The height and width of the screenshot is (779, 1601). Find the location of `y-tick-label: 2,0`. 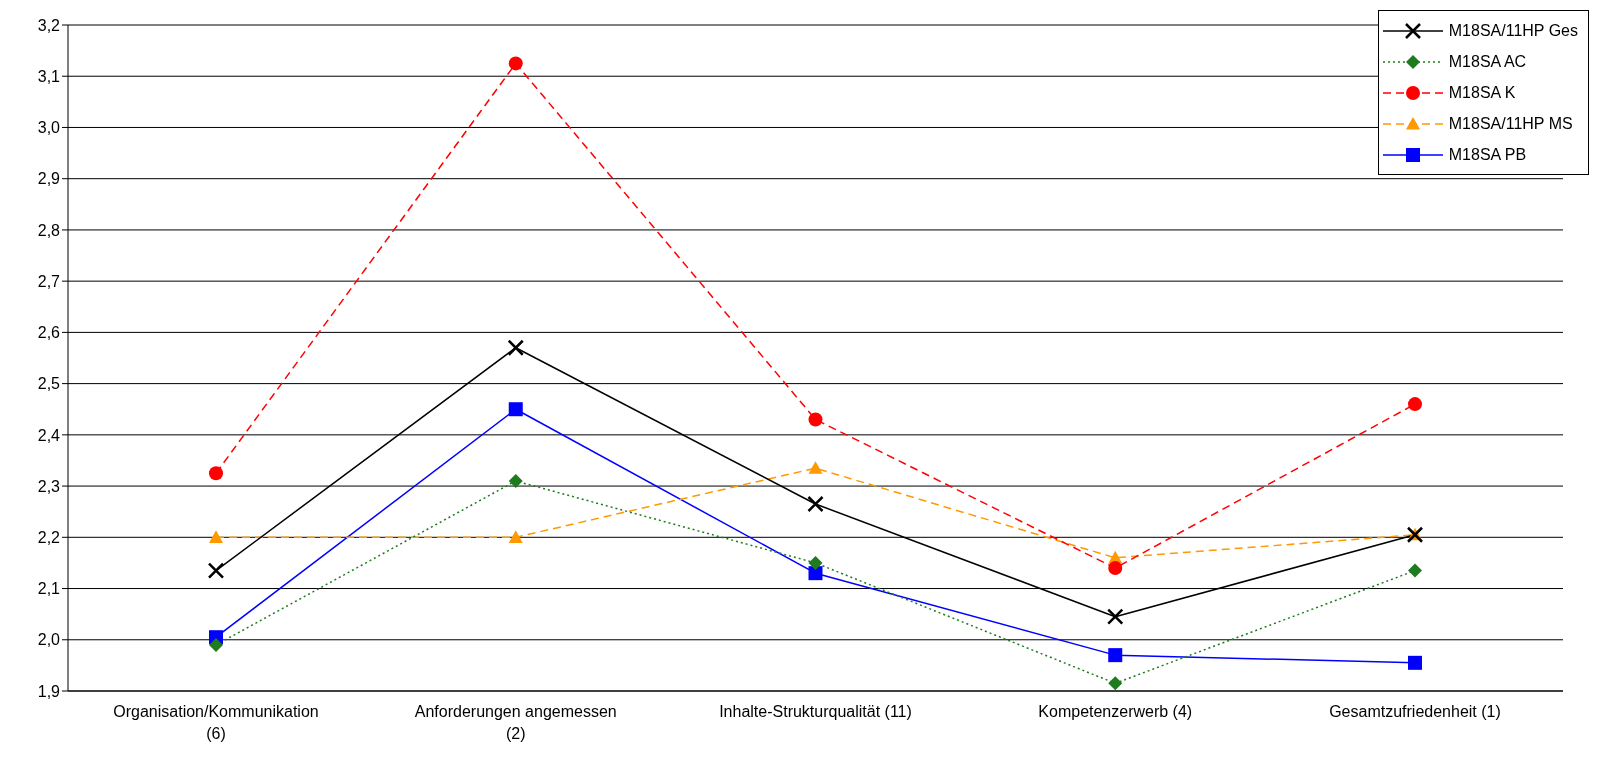

y-tick-label: 2,0 is located at coordinates (49, 640).